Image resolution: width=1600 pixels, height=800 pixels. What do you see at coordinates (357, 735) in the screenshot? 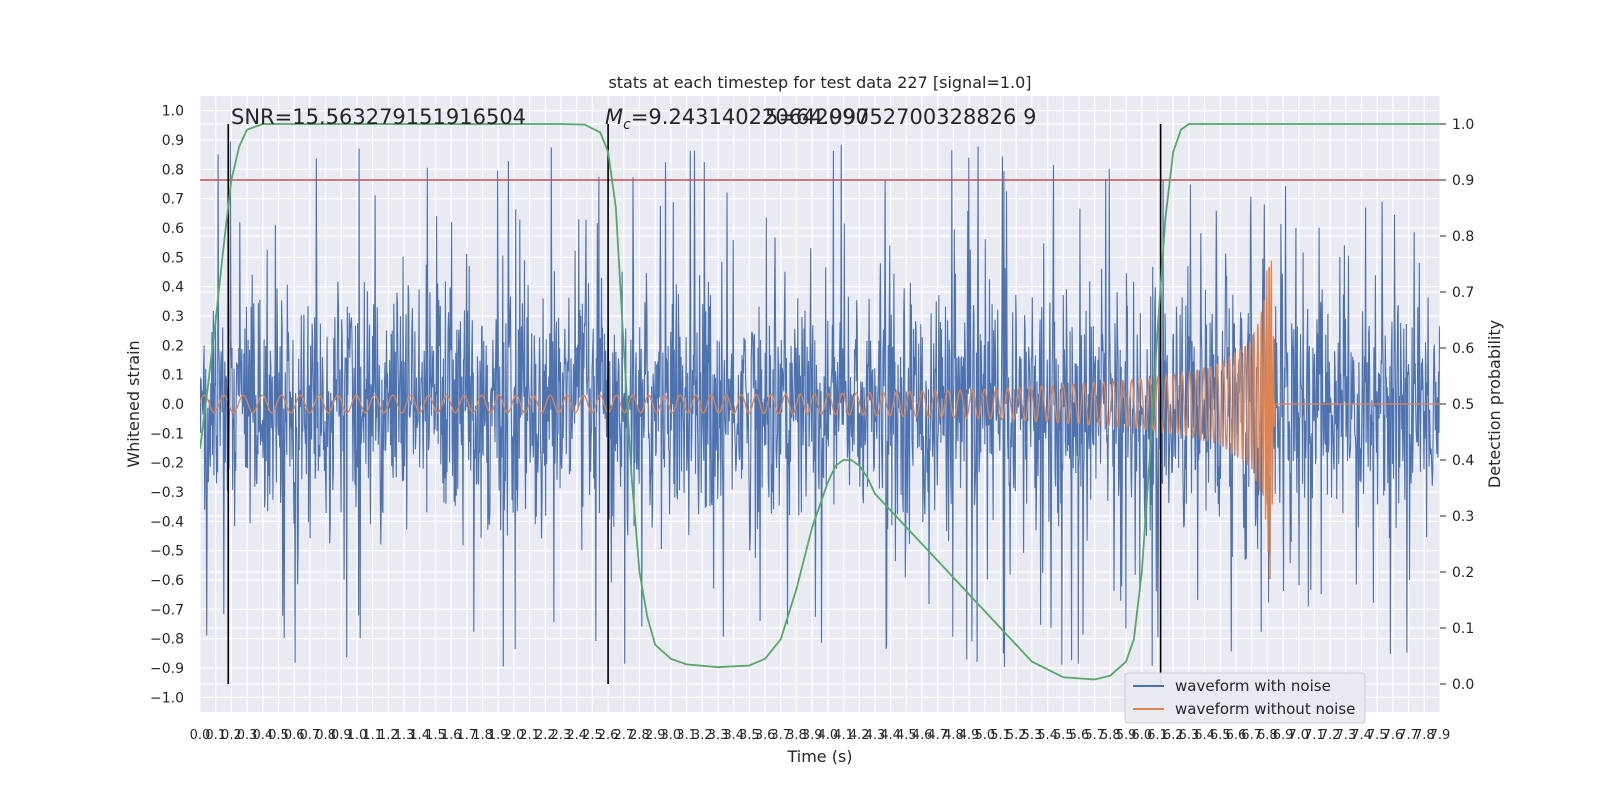
I see `x-tick-label: 1.0` at bounding box center [357, 735].